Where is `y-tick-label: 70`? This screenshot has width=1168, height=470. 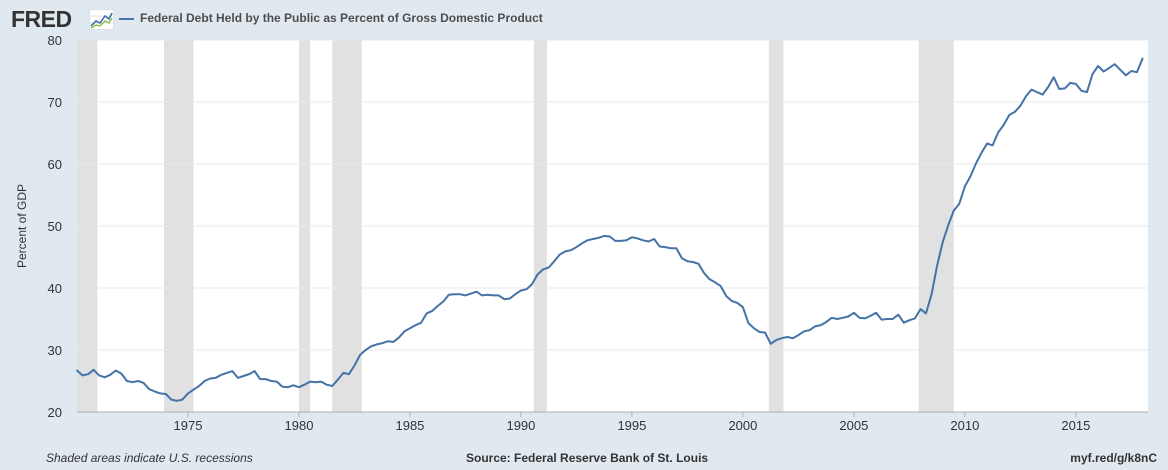 y-tick-label: 70 is located at coordinates (55, 102).